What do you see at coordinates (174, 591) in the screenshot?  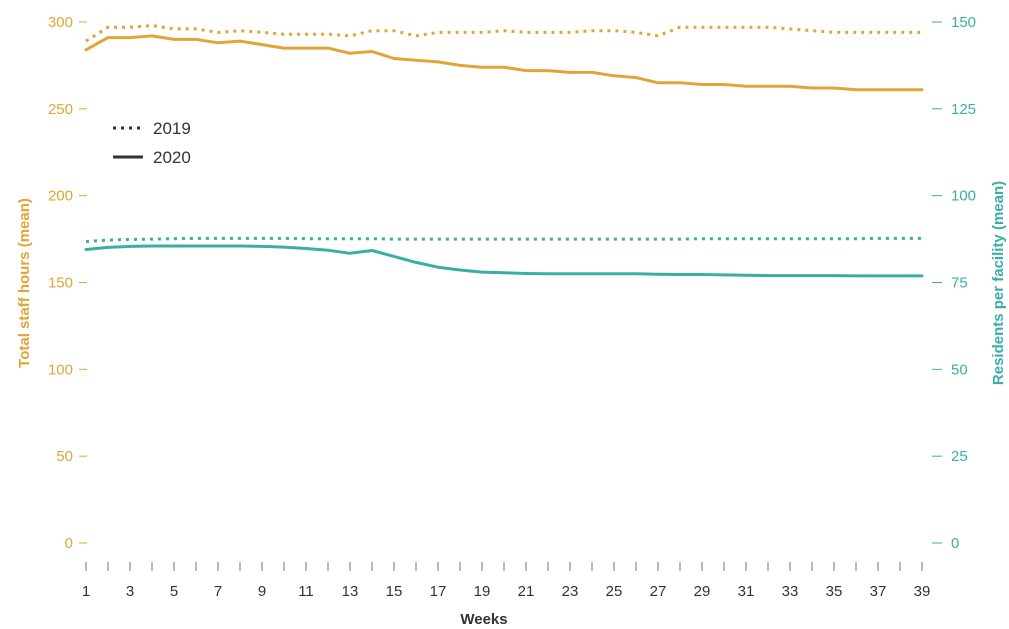 I see `x-axis-tick-label: 5` at bounding box center [174, 591].